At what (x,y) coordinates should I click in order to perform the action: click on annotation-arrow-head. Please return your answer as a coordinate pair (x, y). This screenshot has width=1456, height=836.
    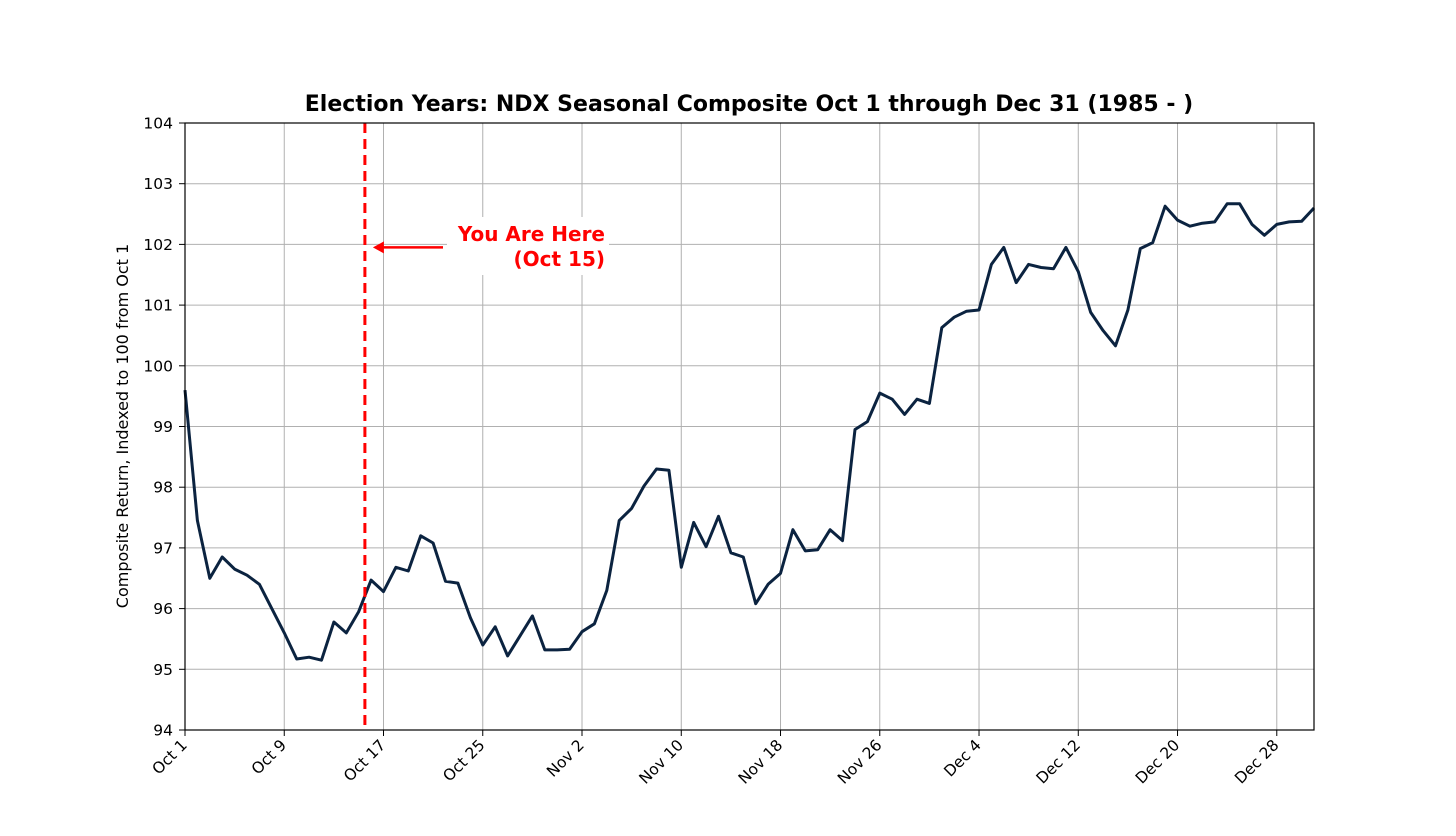
    Looking at the image, I should click on (378, 247).